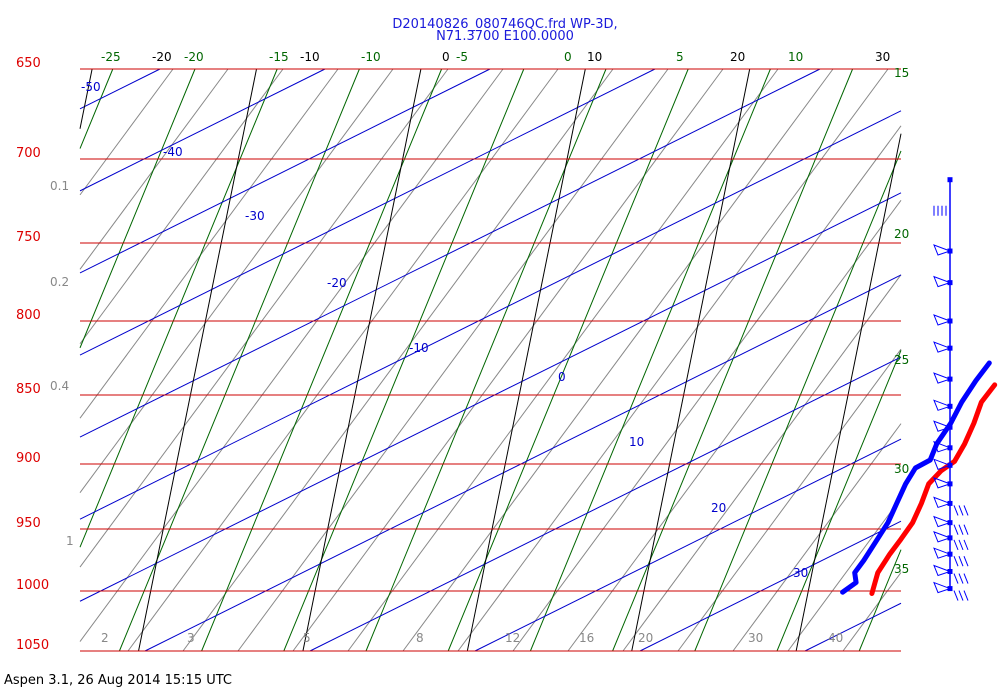  I want to click on isotherm-label: 20, so click(737, 57).